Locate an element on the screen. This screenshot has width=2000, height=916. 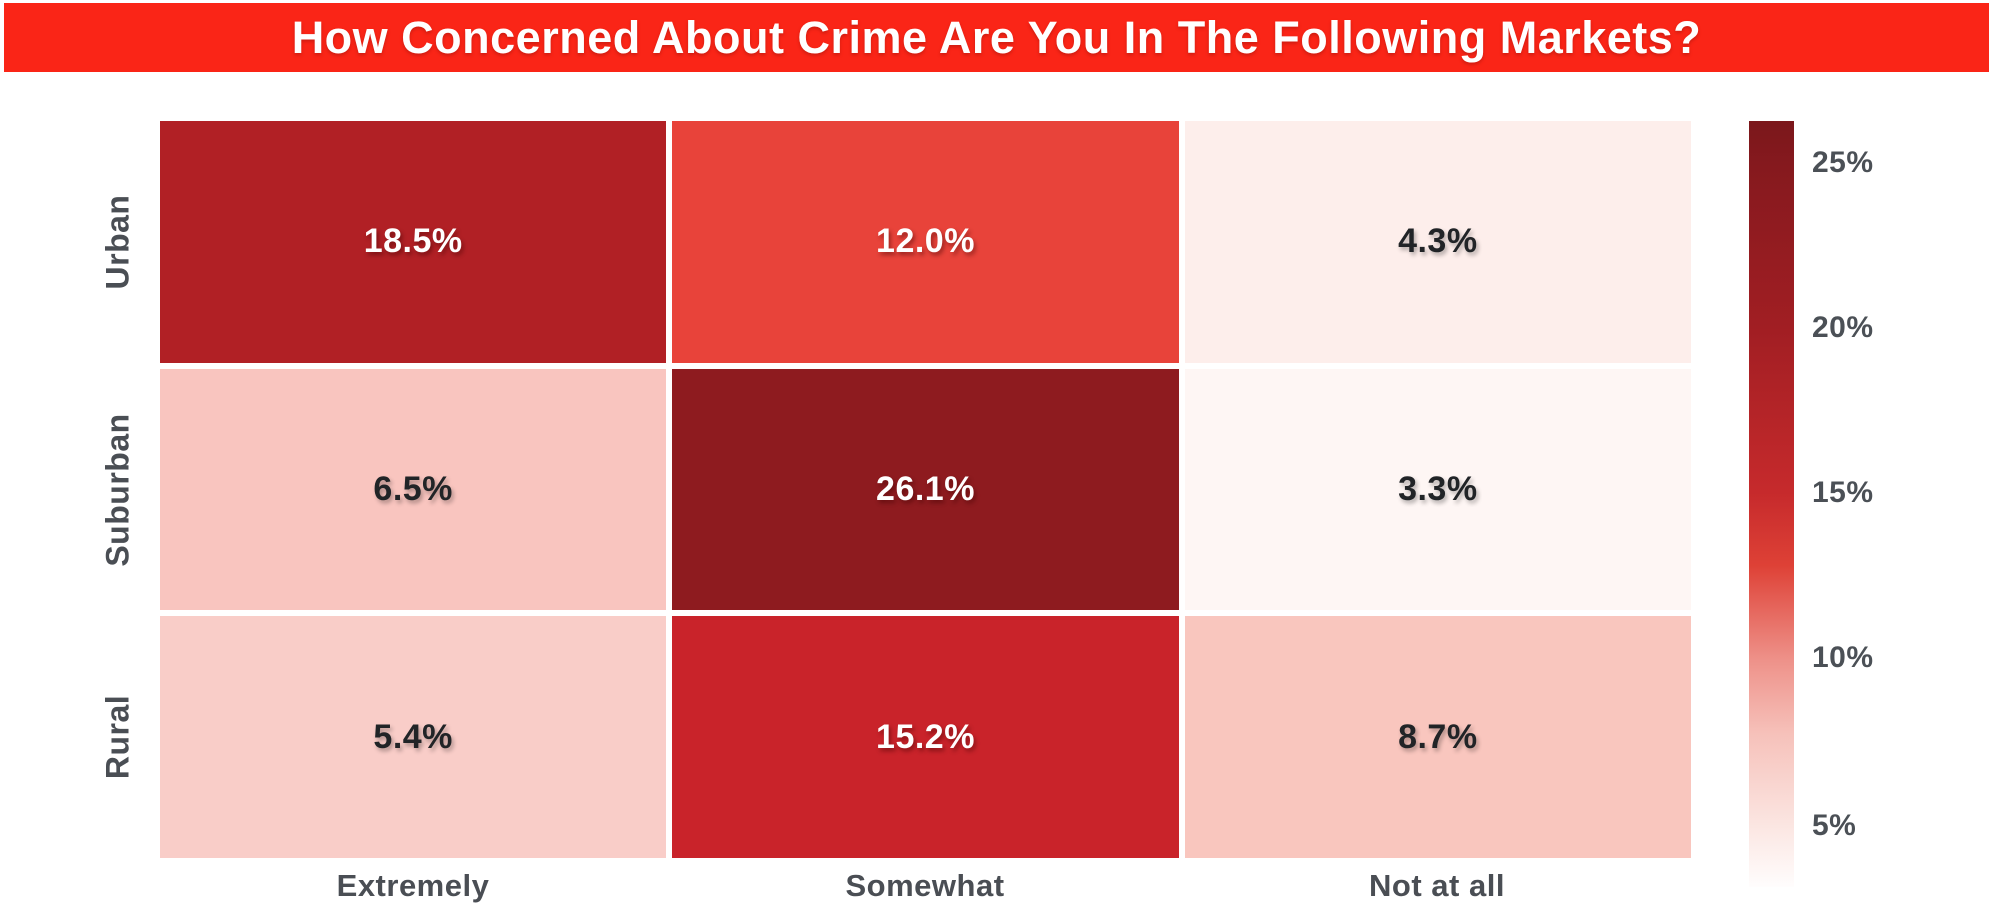
y-axis-label-rural: Rural is located at coordinates (117, 737).